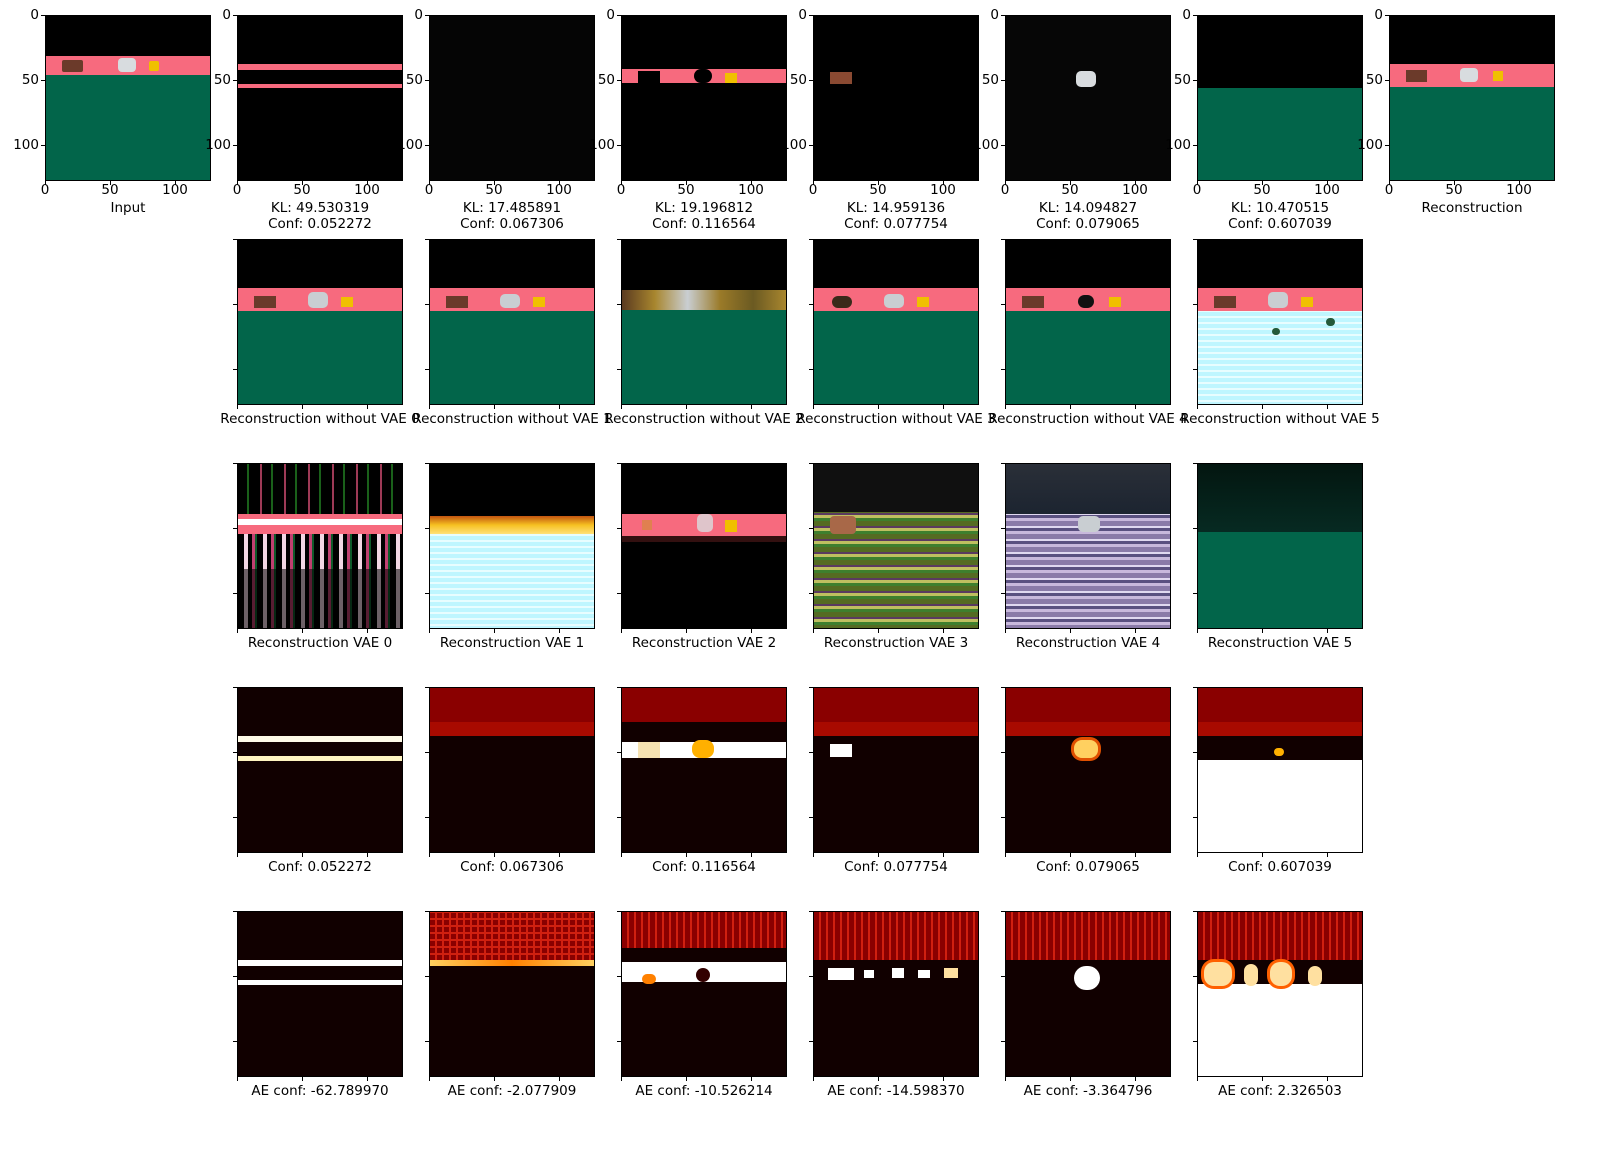 The height and width of the screenshot is (1151, 1617). Describe the element at coordinates (320, 419) in the screenshot. I see `caption-without-vae-0: Reconstruction without VAE 0` at that location.